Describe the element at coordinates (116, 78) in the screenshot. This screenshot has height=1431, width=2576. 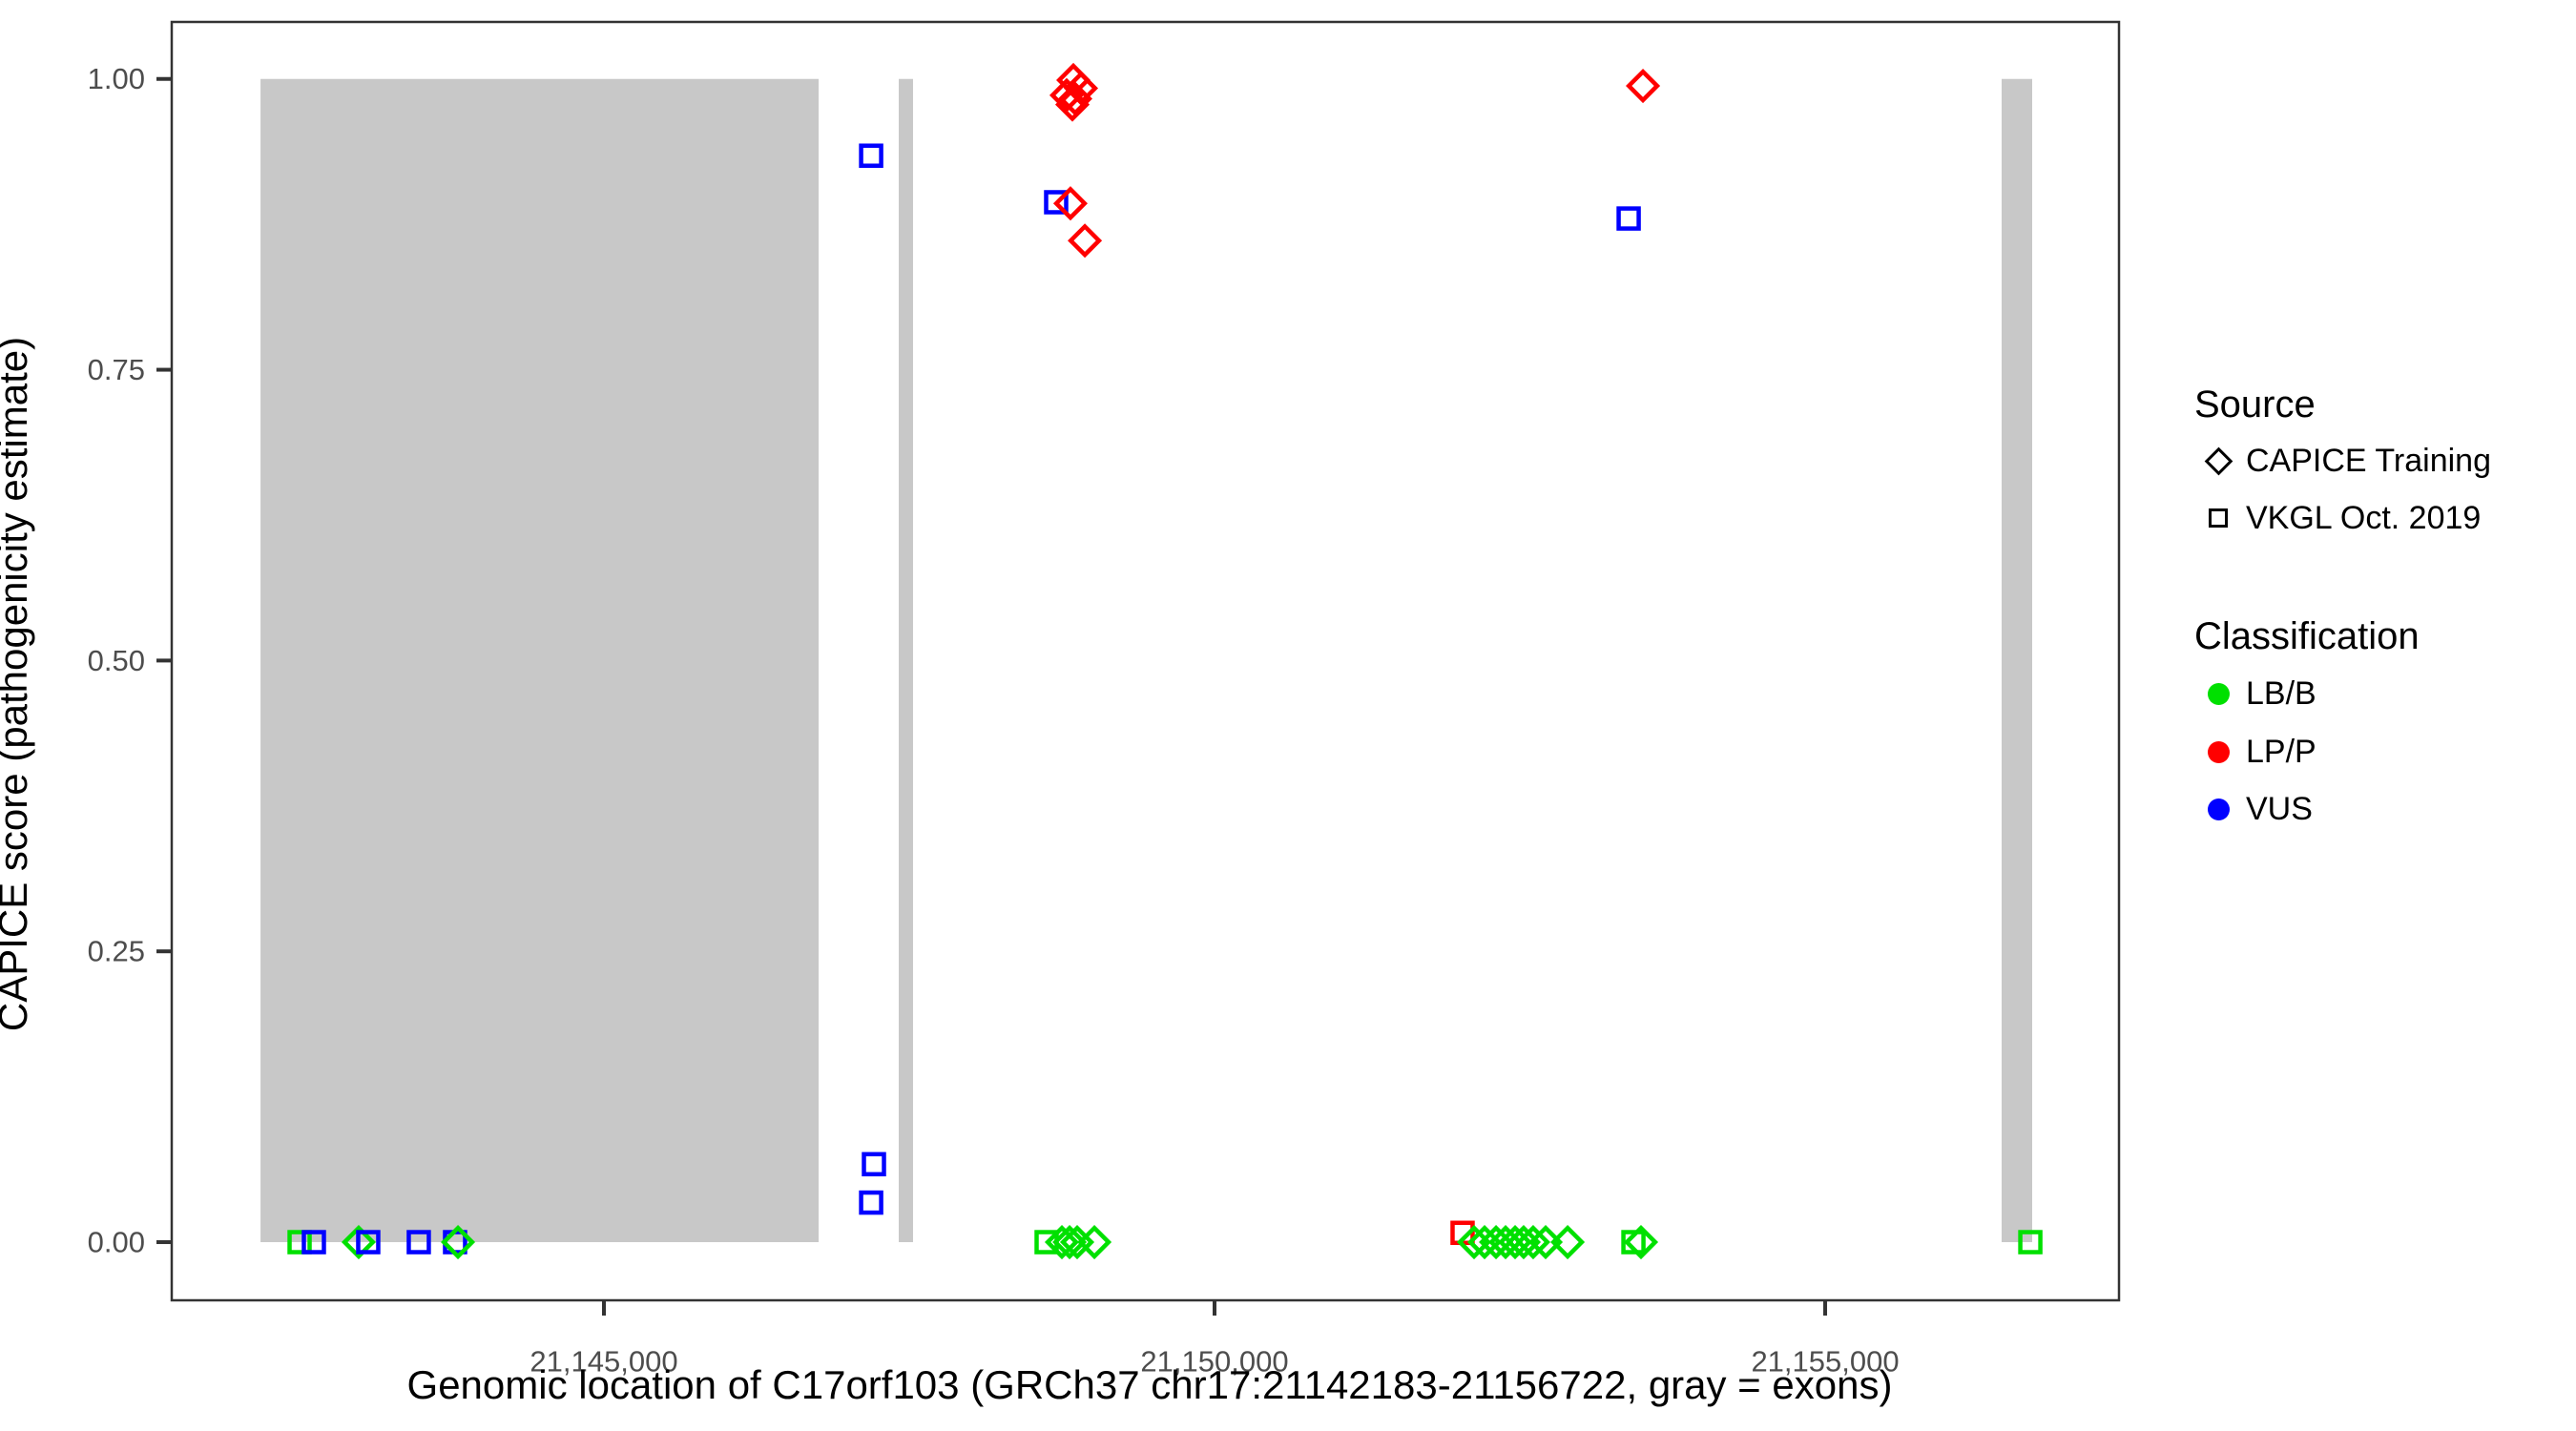
I see `y-tick-label: 1.00` at that location.